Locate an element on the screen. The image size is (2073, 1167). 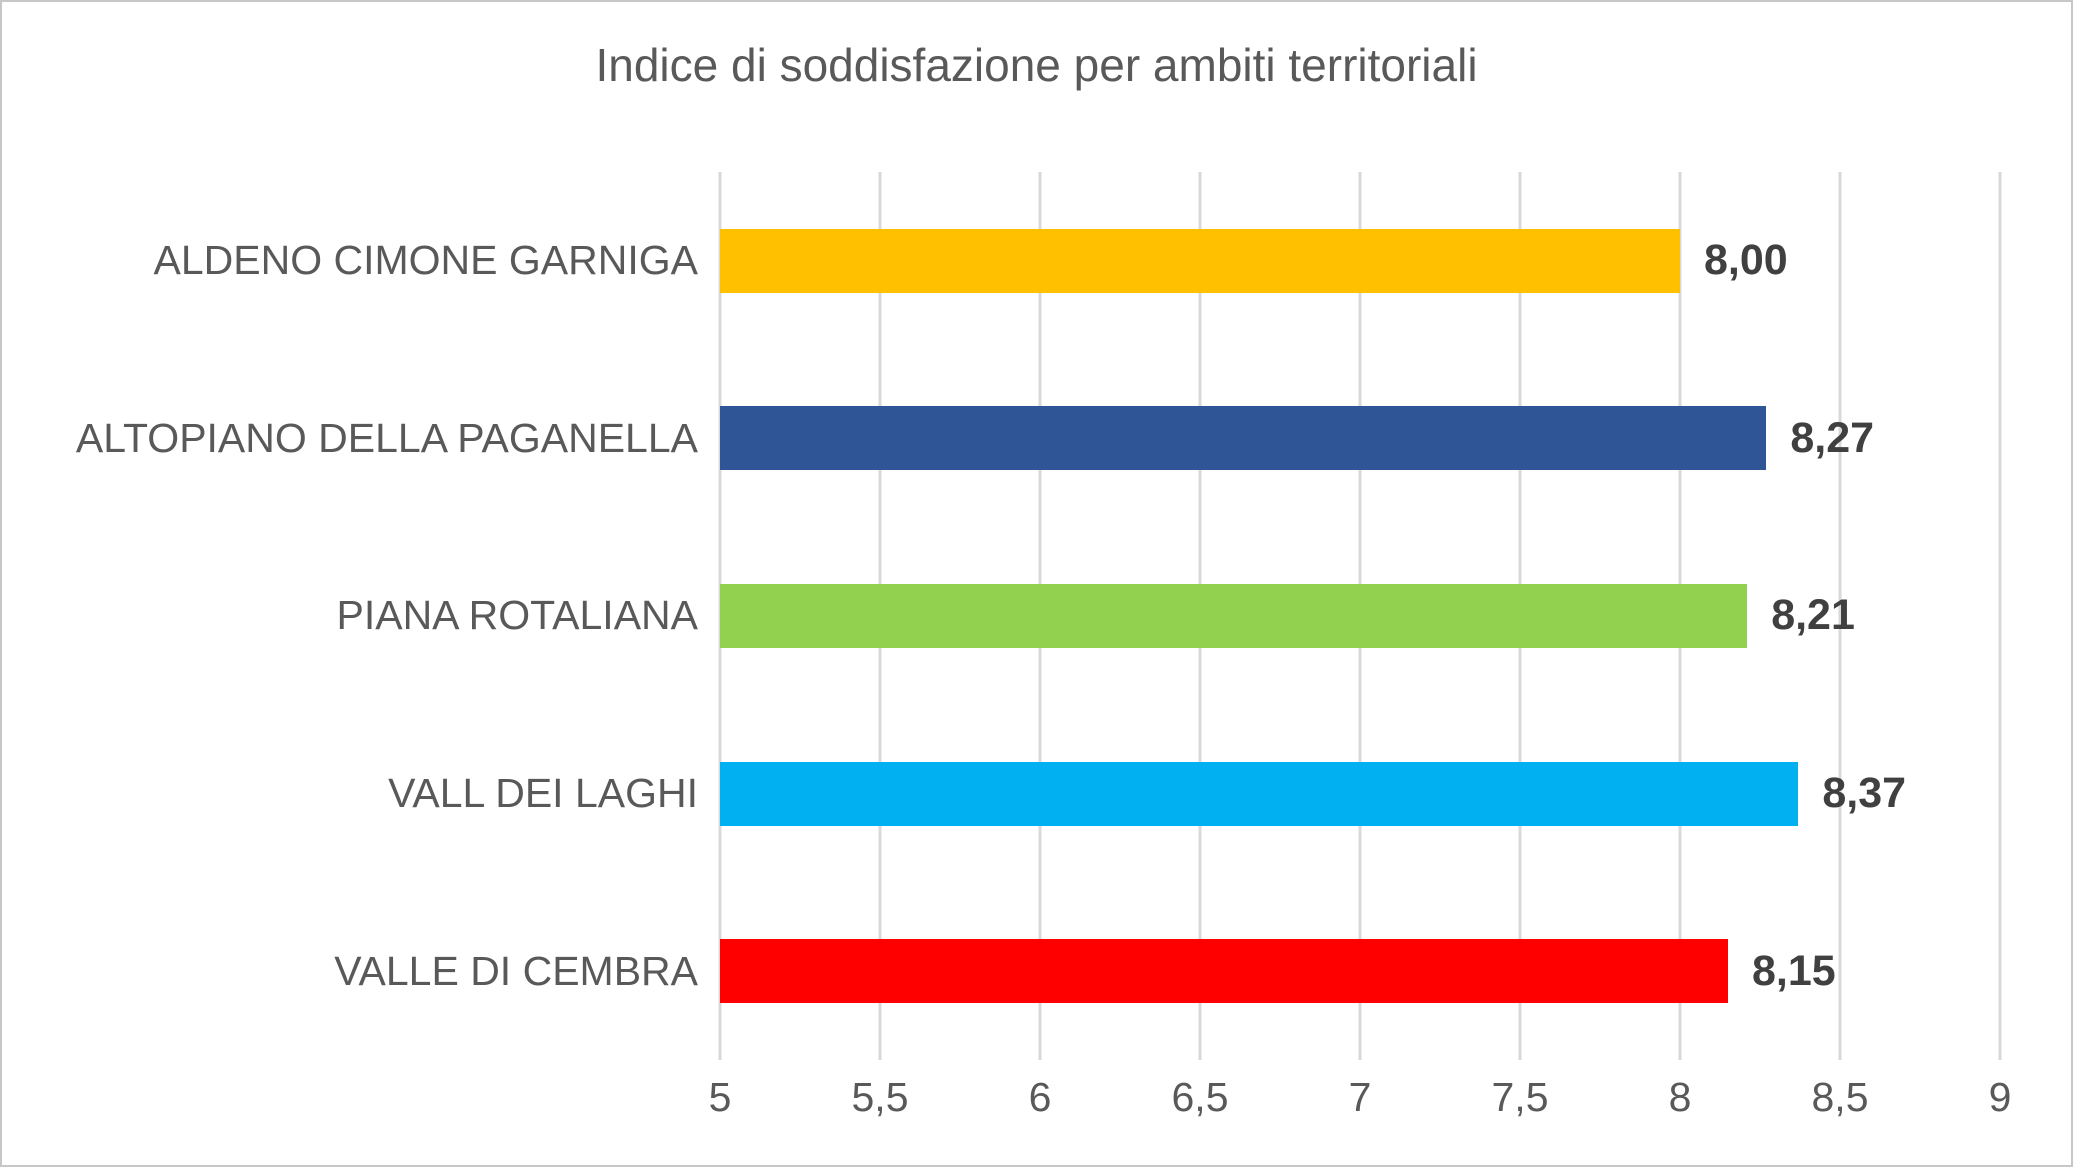
x-tick-label: 9 is located at coordinates (2000, 1097).